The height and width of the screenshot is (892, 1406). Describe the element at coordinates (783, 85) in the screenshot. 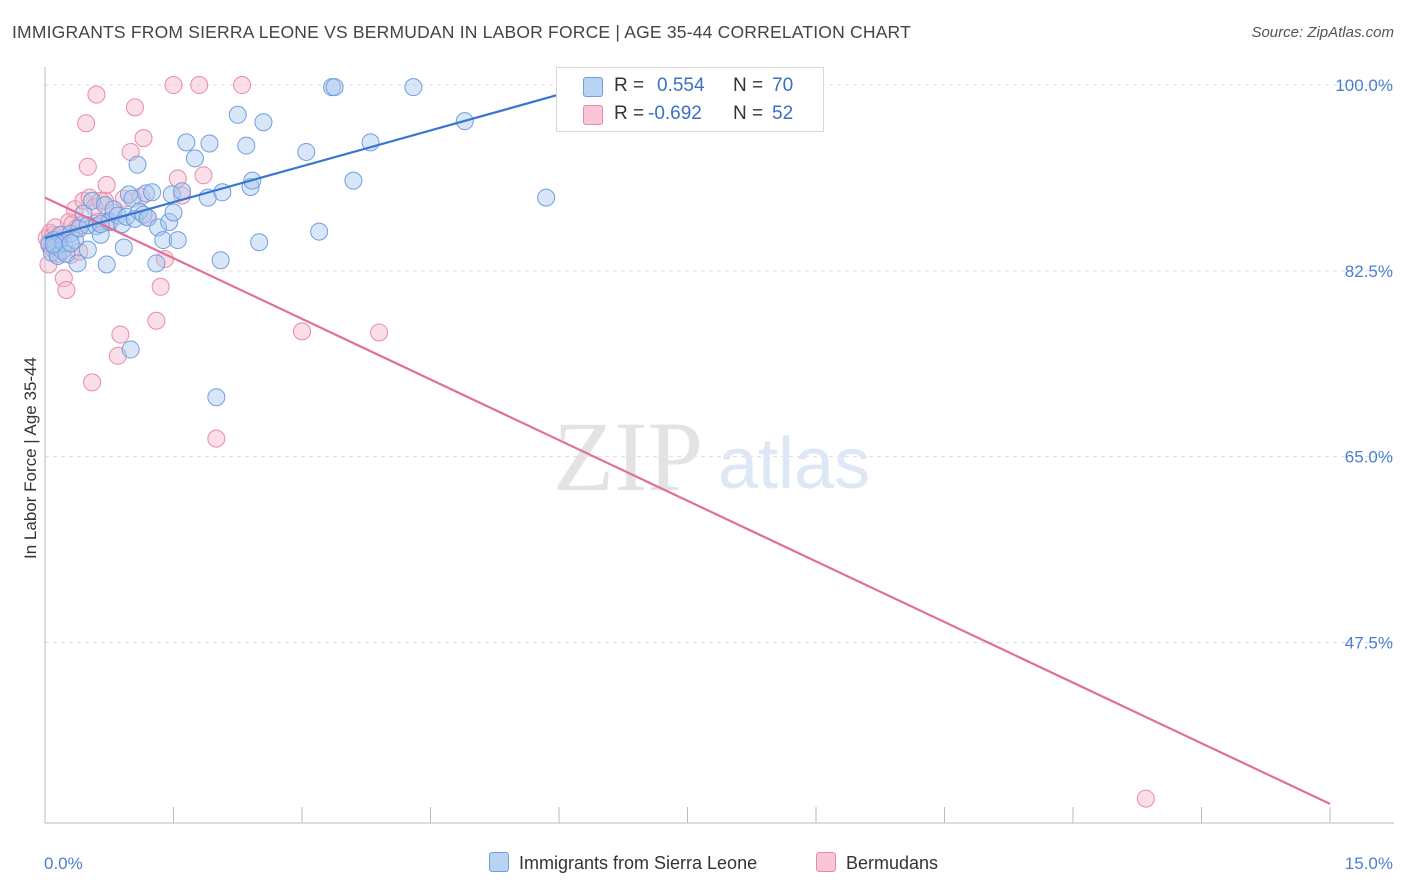

I see `legend-n-value: 70` at that location.